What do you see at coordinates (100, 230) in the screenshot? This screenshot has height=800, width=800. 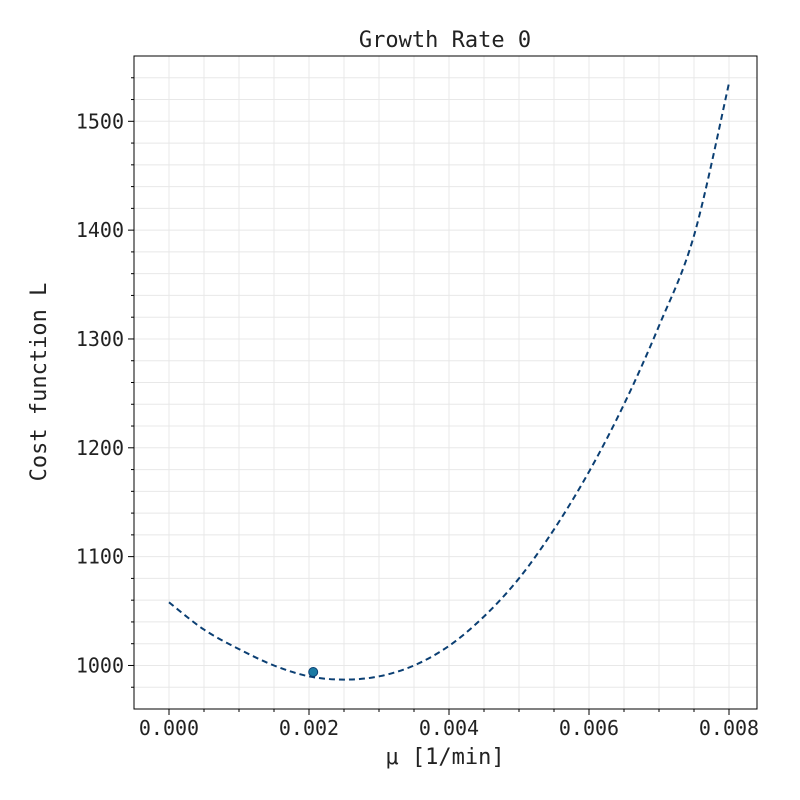 I see `y-tick-label: 1400` at bounding box center [100, 230].